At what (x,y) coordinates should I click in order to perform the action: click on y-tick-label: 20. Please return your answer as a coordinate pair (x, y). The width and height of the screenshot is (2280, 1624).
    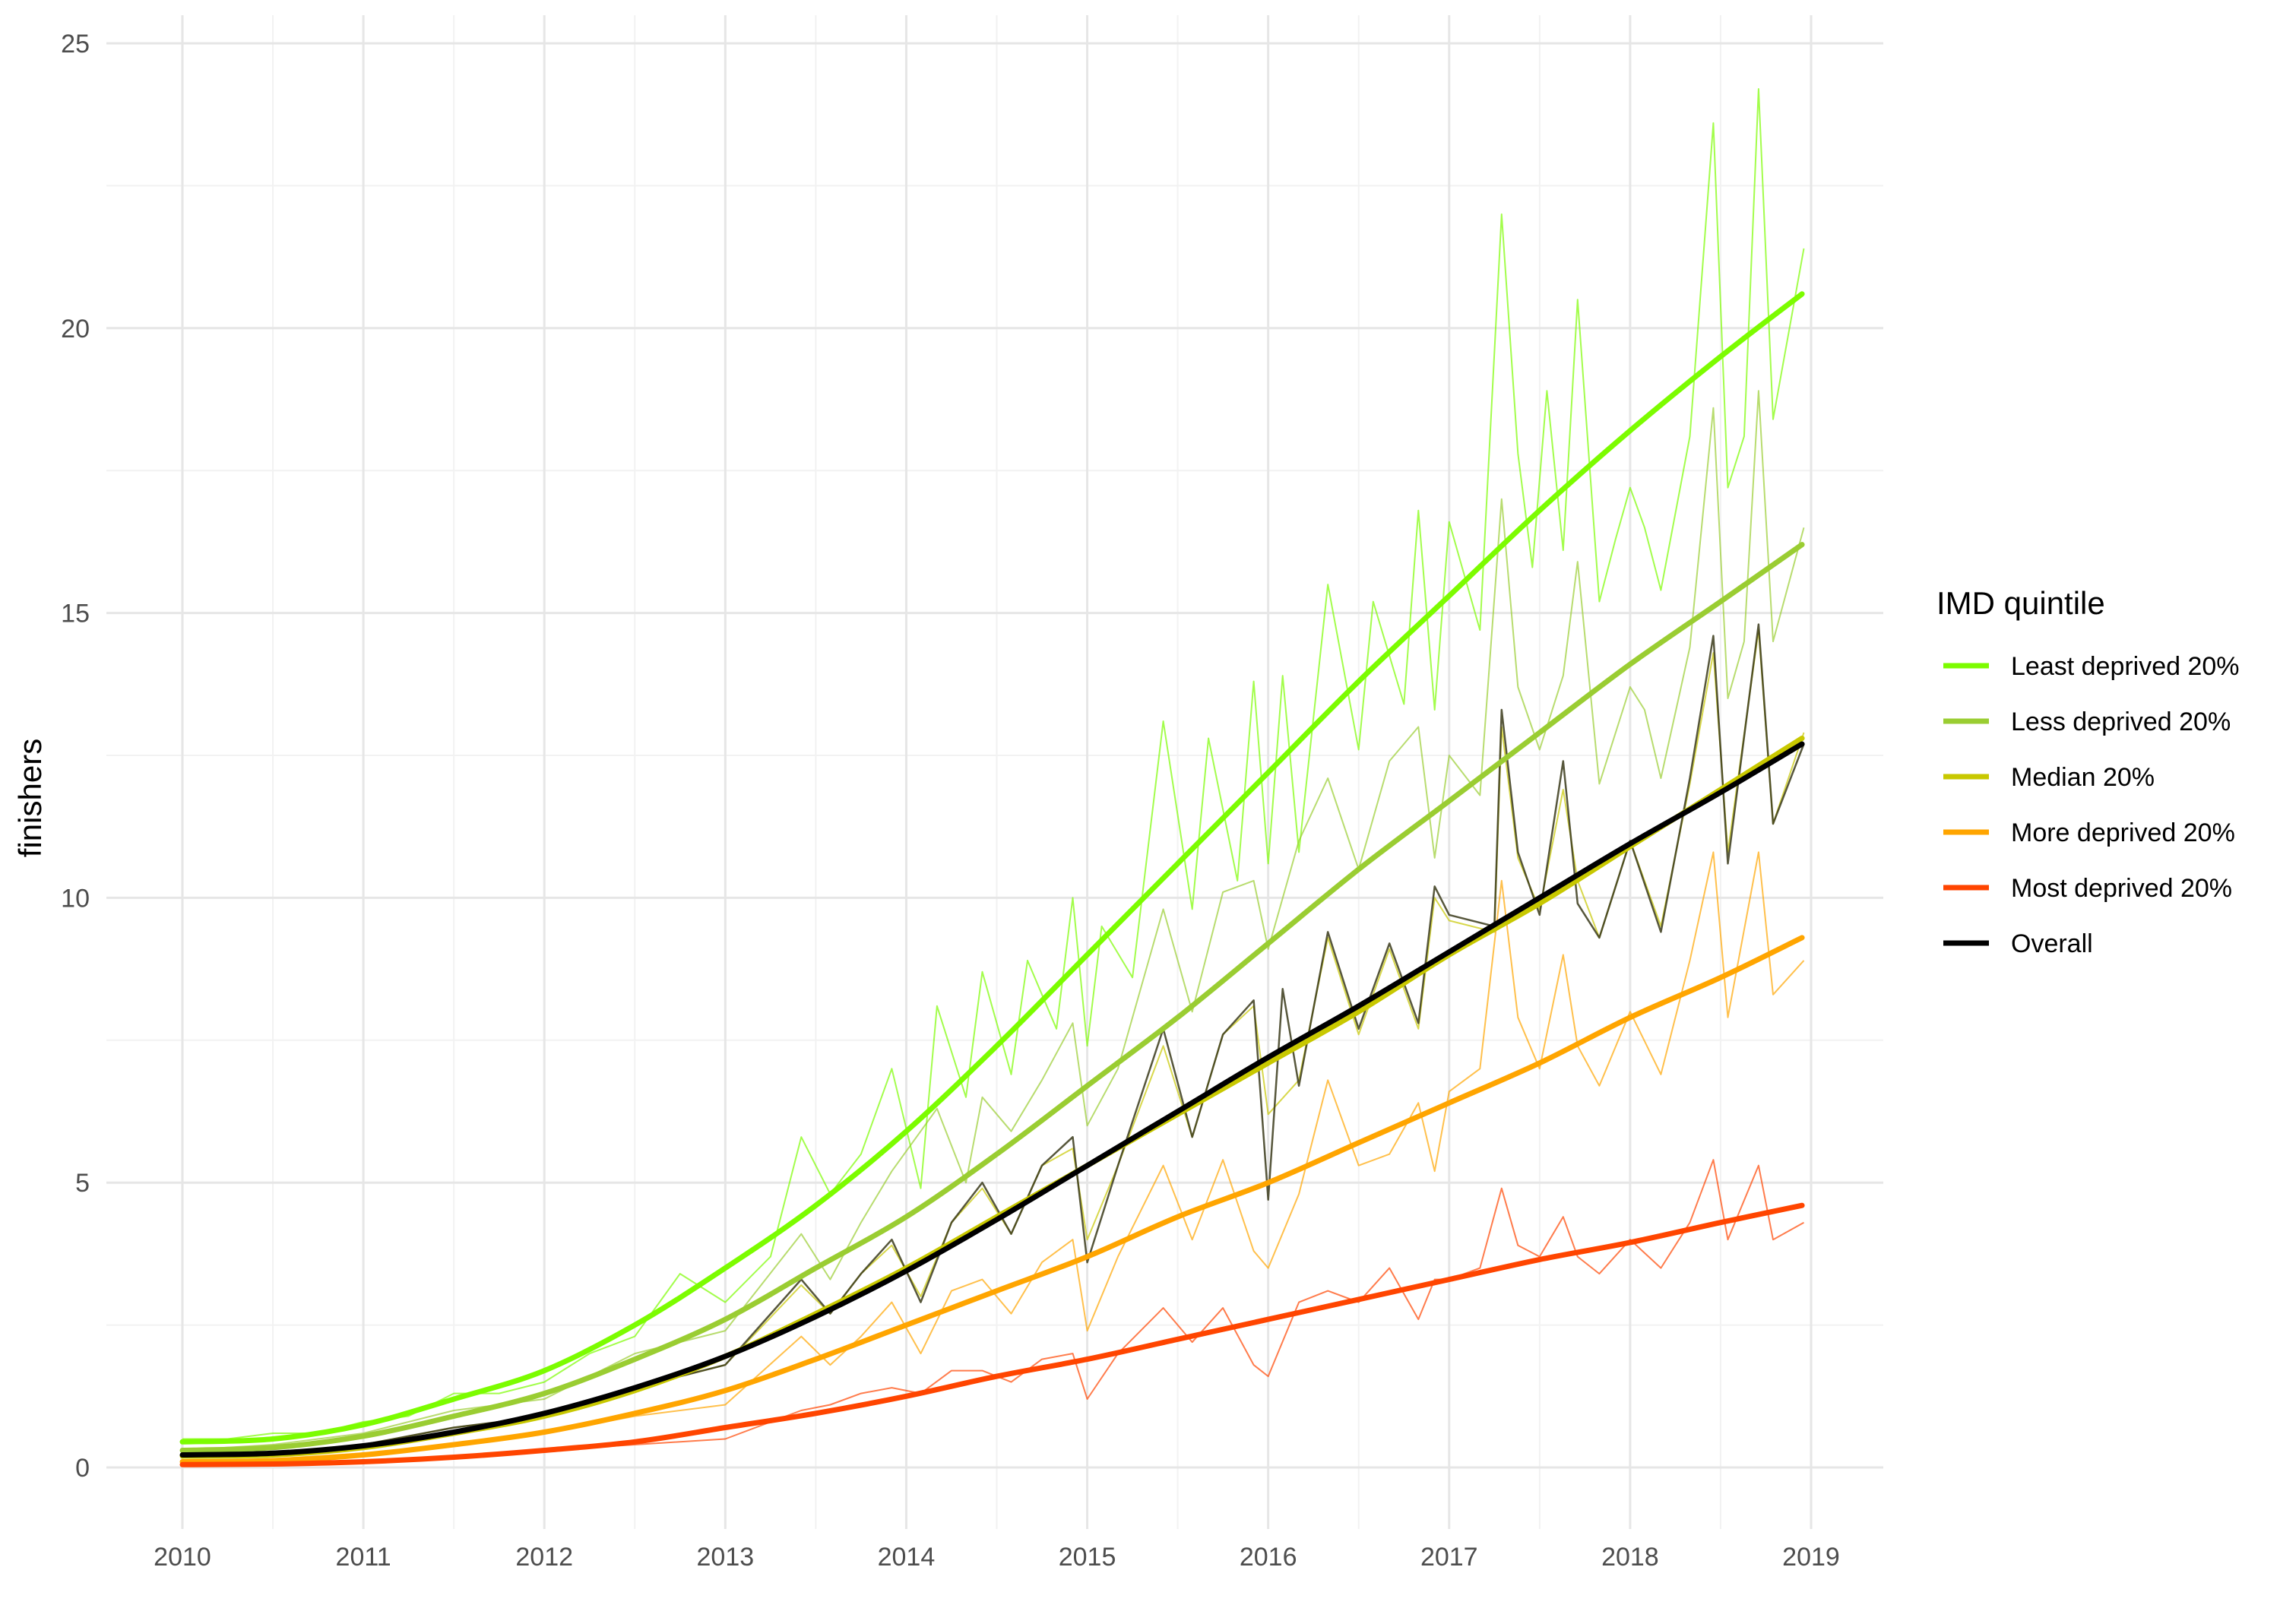
    Looking at the image, I should click on (76, 329).